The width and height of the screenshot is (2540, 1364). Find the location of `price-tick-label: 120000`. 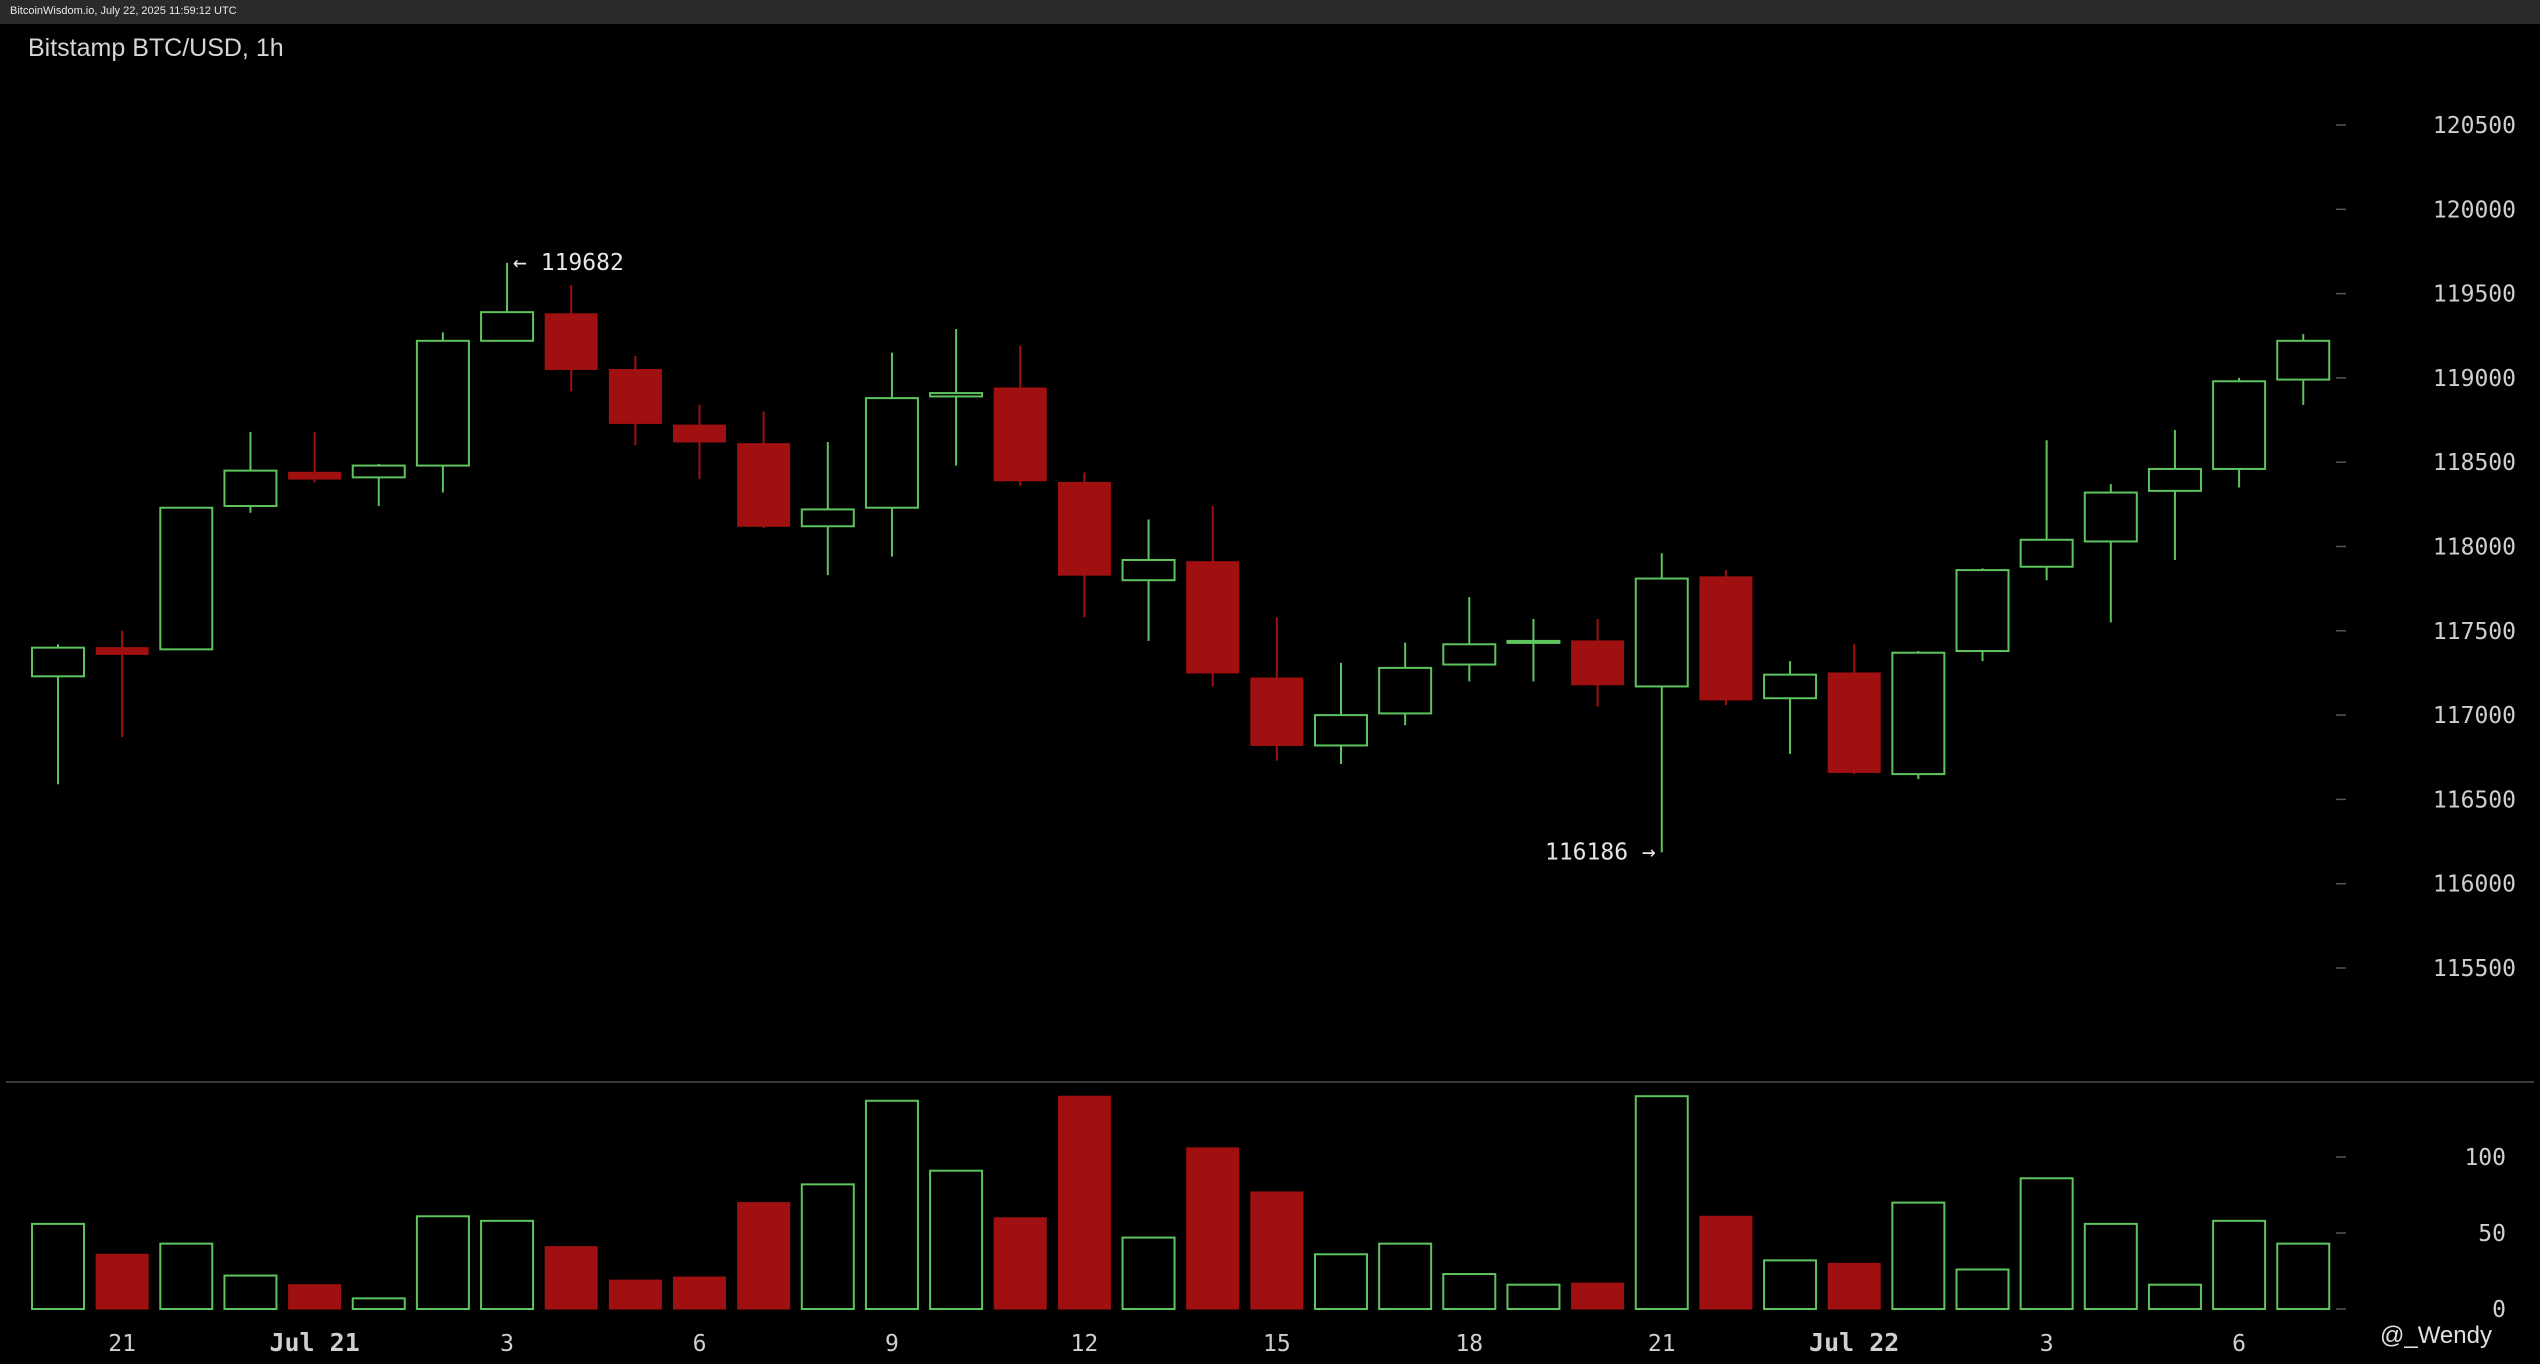

price-tick-label: 120000 is located at coordinates (2474, 210).